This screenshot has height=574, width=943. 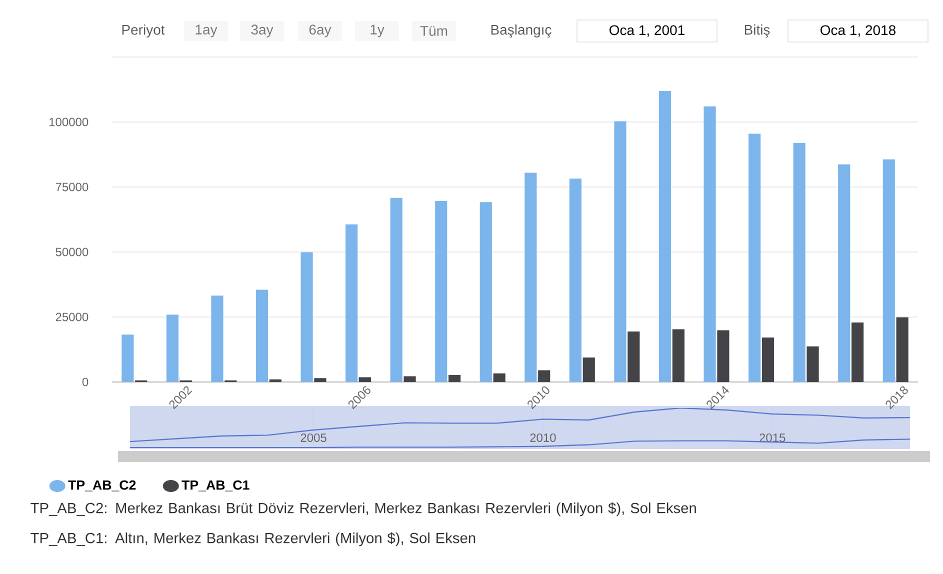 What do you see at coordinates (69, 122) in the screenshot?
I see `y-tick-label: 100000` at bounding box center [69, 122].